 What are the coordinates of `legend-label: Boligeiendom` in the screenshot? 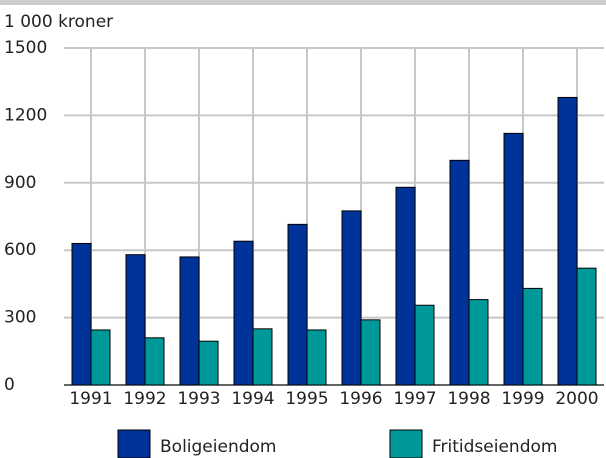 It's located at (218, 447).